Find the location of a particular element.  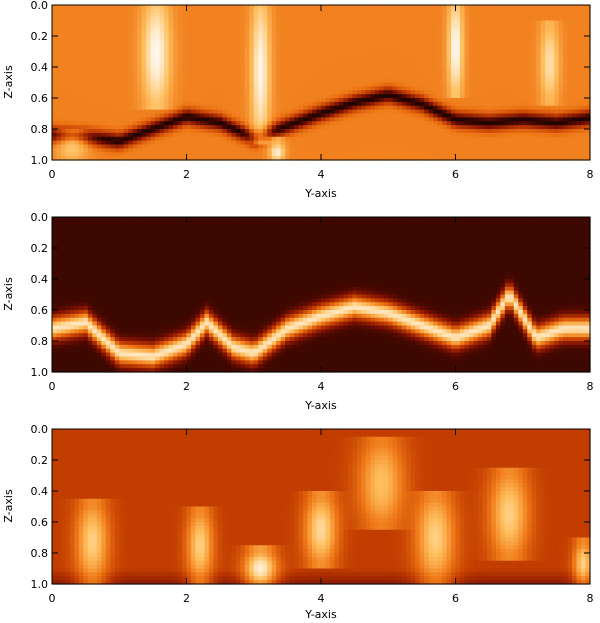

y-axis-title-bottom: Z-axis is located at coordinates (8, 506).